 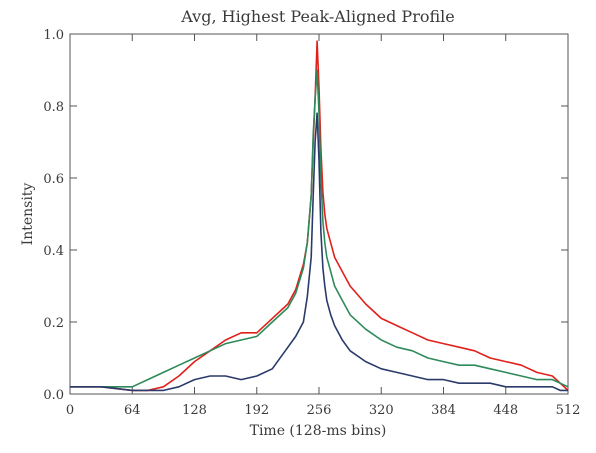 What do you see at coordinates (381, 410) in the screenshot?
I see `x-tick-label: 320` at bounding box center [381, 410].